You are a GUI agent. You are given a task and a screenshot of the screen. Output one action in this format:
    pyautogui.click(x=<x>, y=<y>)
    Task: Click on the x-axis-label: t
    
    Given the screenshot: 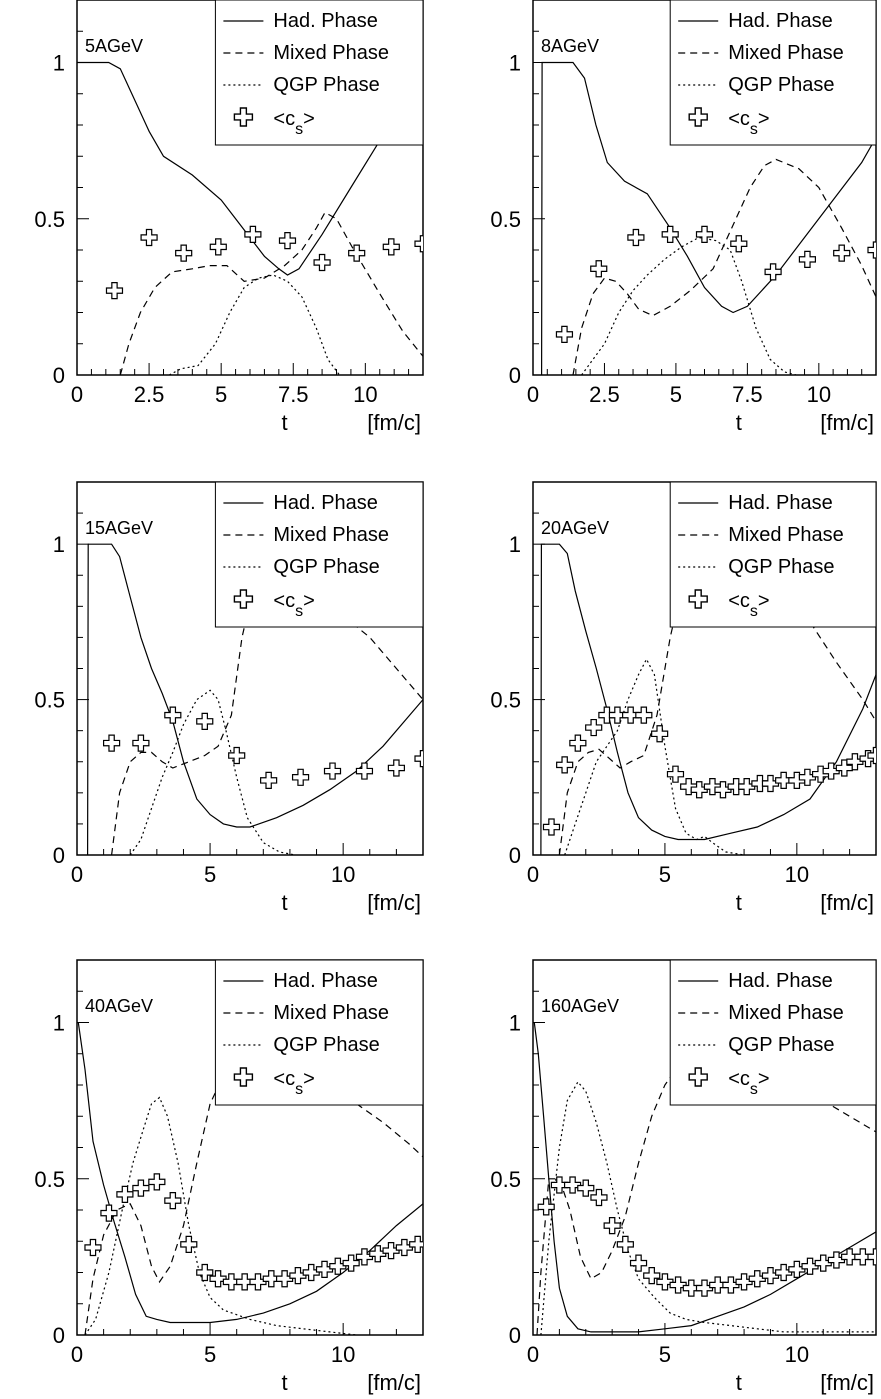 What is the action you would take?
    pyautogui.click(x=285, y=422)
    